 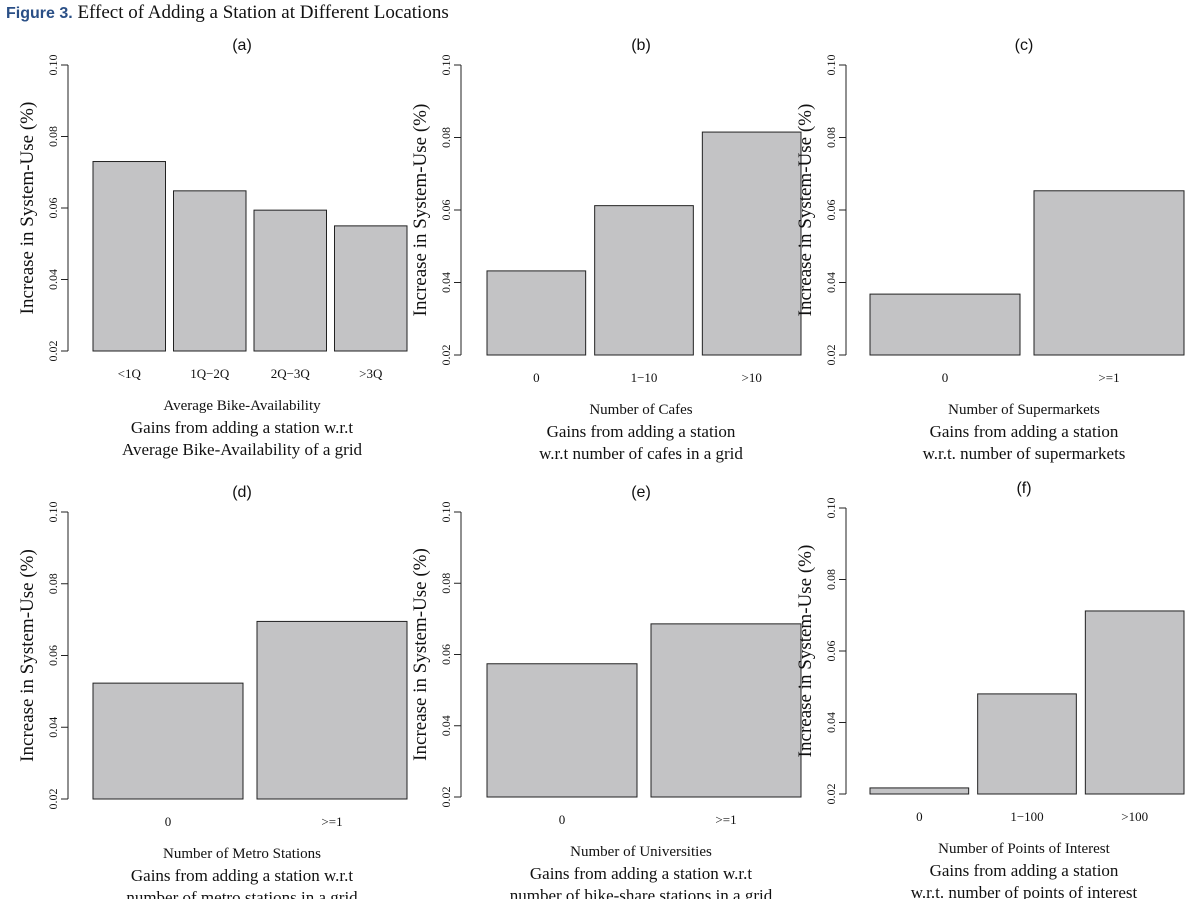 What do you see at coordinates (751, 377) in the screenshot?
I see `x-category-label: >10` at bounding box center [751, 377].